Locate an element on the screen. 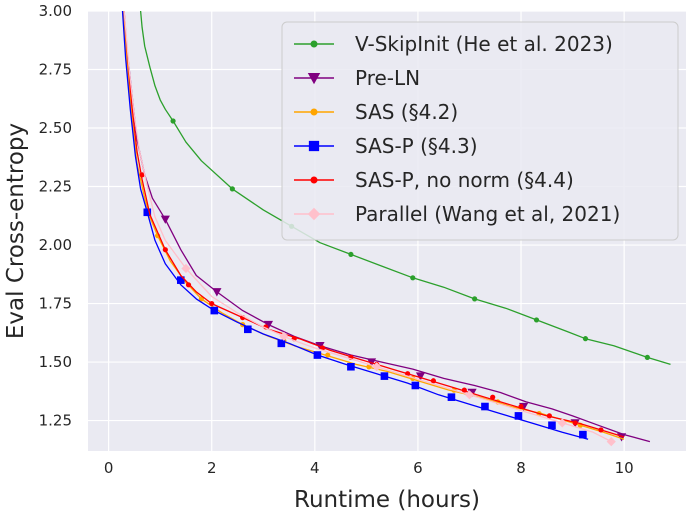 This screenshot has height=514, width=700. legend-item: SAS (§4.2) is located at coordinates (376, 112).